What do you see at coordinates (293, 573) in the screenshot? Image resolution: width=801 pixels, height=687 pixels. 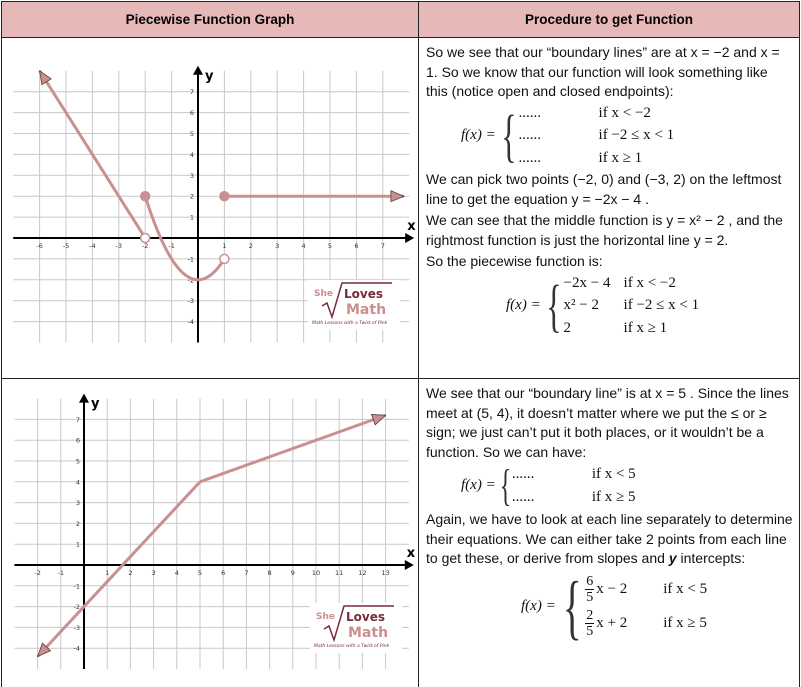 I see `x-tick-label: 9` at bounding box center [293, 573].